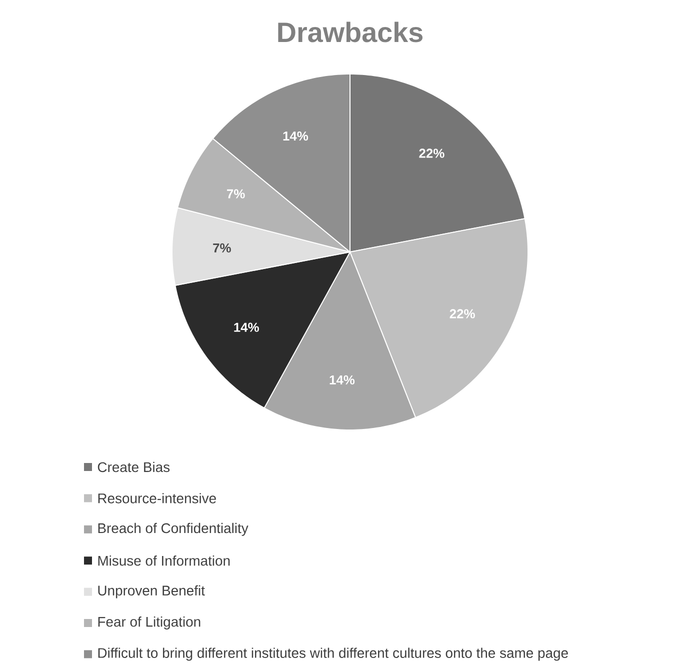  I want to click on legend-label: Unproven Benefit, so click(151, 591).